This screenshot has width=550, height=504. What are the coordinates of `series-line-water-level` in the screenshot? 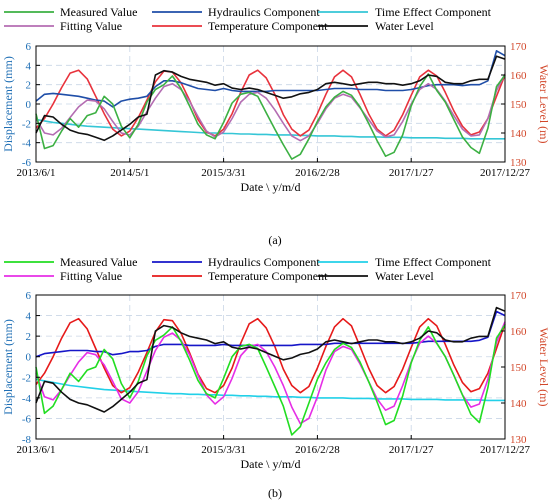 It's located at (270, 98).